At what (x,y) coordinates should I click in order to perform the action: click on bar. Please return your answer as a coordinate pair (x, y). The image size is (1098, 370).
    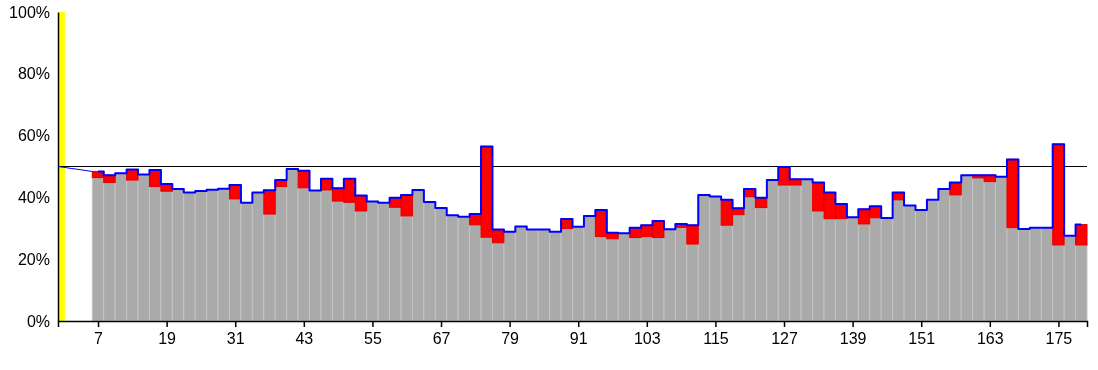
    Looking at the image, I should click on (269, 202).